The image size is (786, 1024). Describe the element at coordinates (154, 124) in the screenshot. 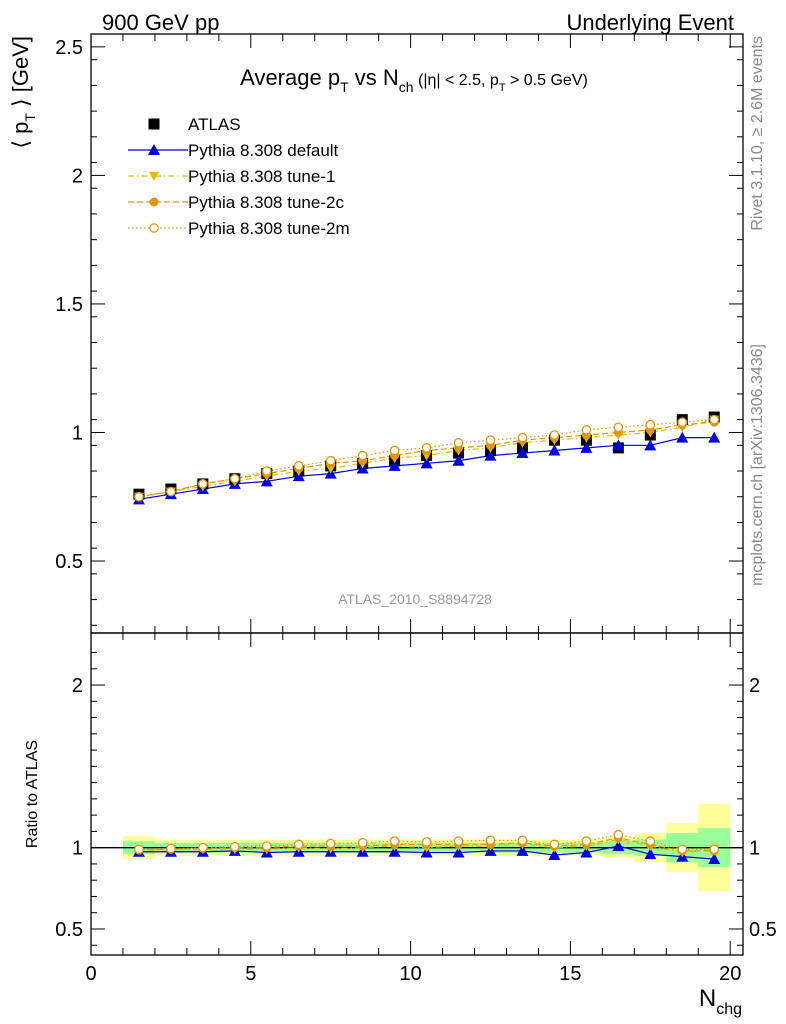

I see `legend-marker-atlas` at that location.